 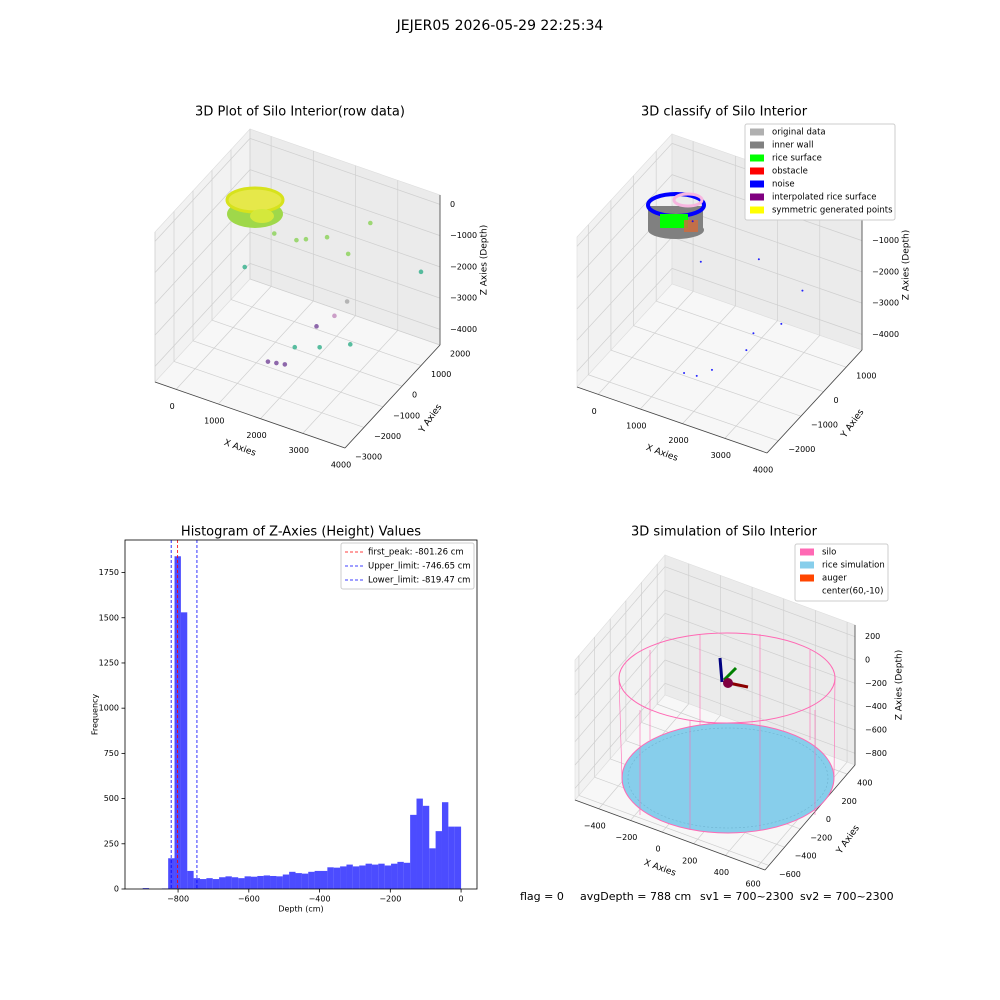 I want to click on z-tick-label: −4000, so click(x=885, y=334).